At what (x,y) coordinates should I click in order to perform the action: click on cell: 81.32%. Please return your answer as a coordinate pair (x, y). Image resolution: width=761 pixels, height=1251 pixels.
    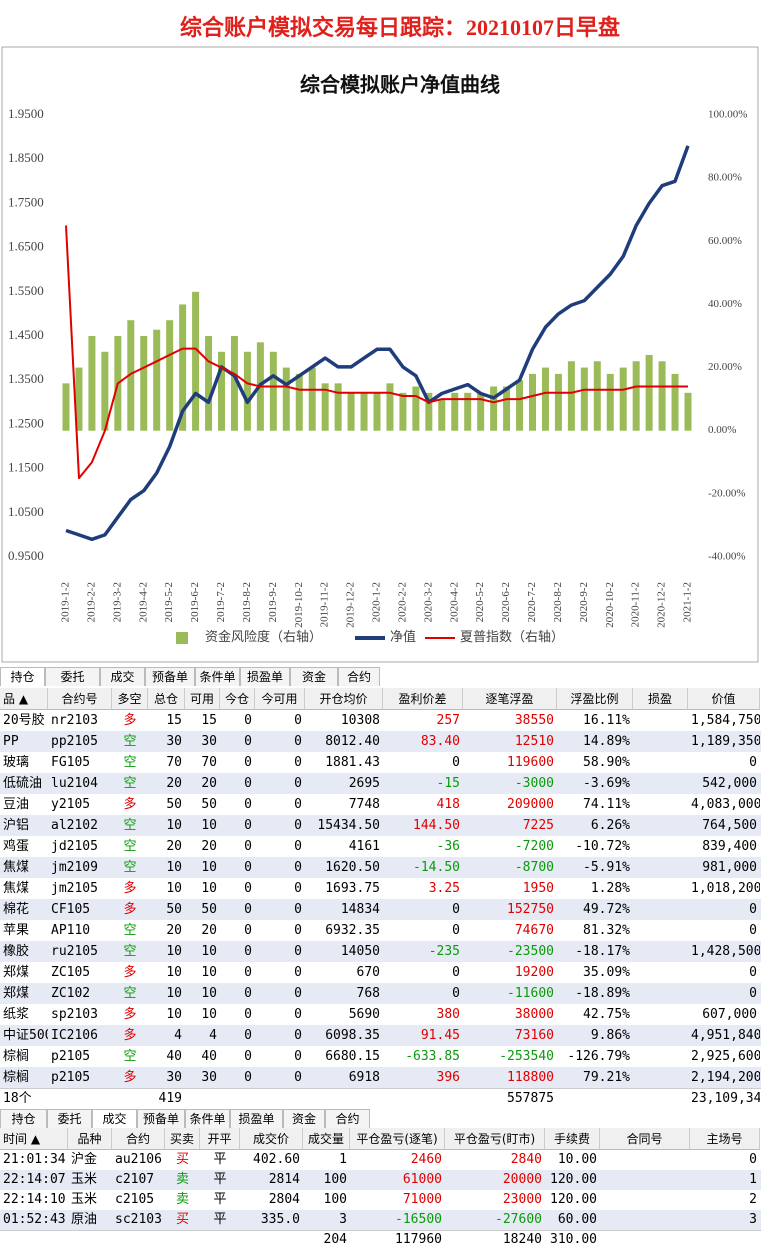
    Looking at the image, I should click on (606, 930).